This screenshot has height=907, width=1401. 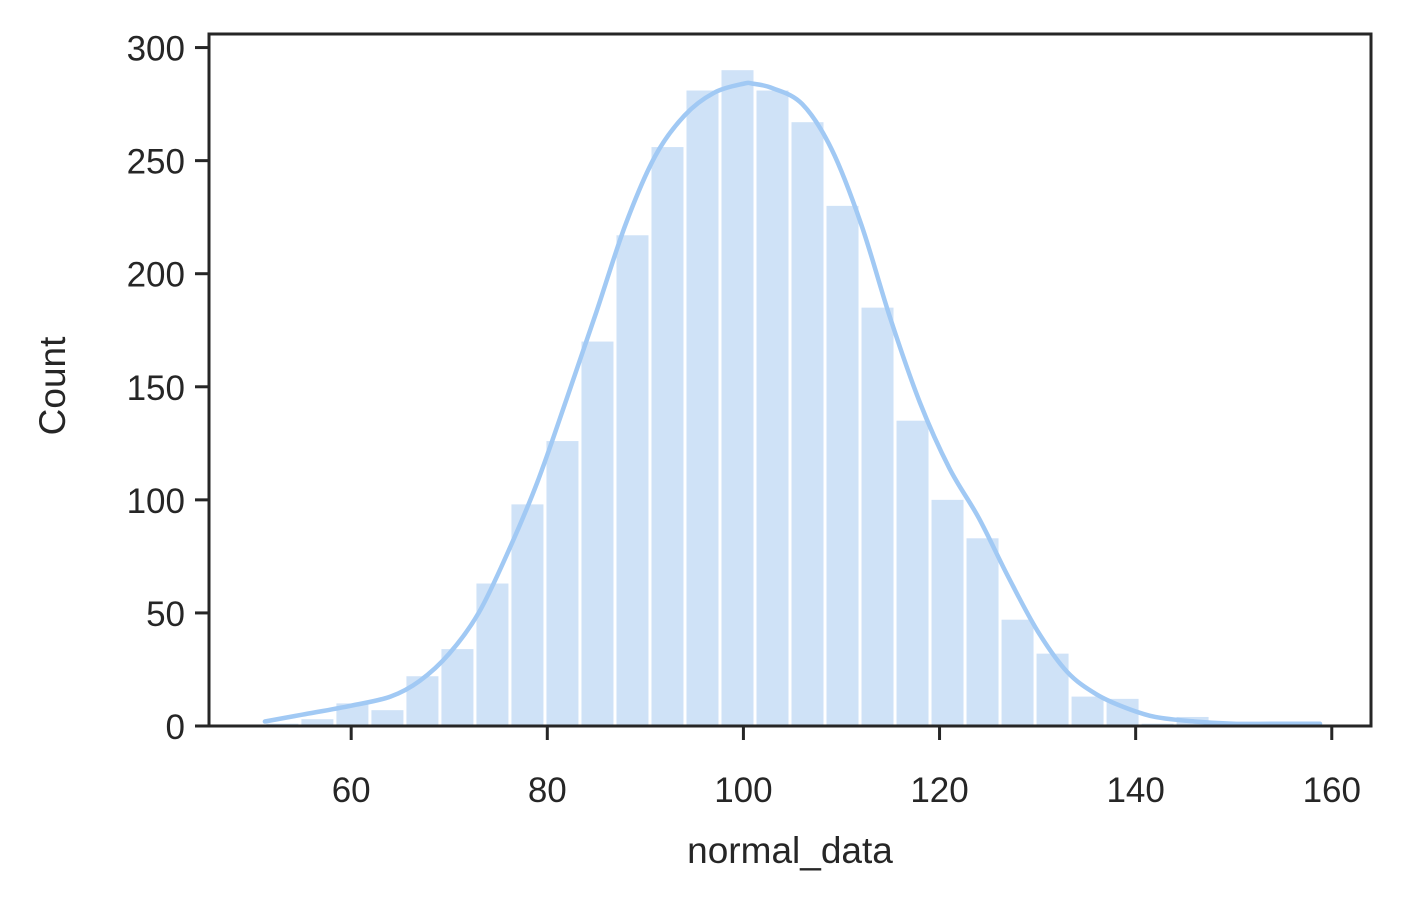 What do you see at coordinates (156, 162) in the screenshot?
I see `y-tick-label: 250` at bounding box center [156, 162].